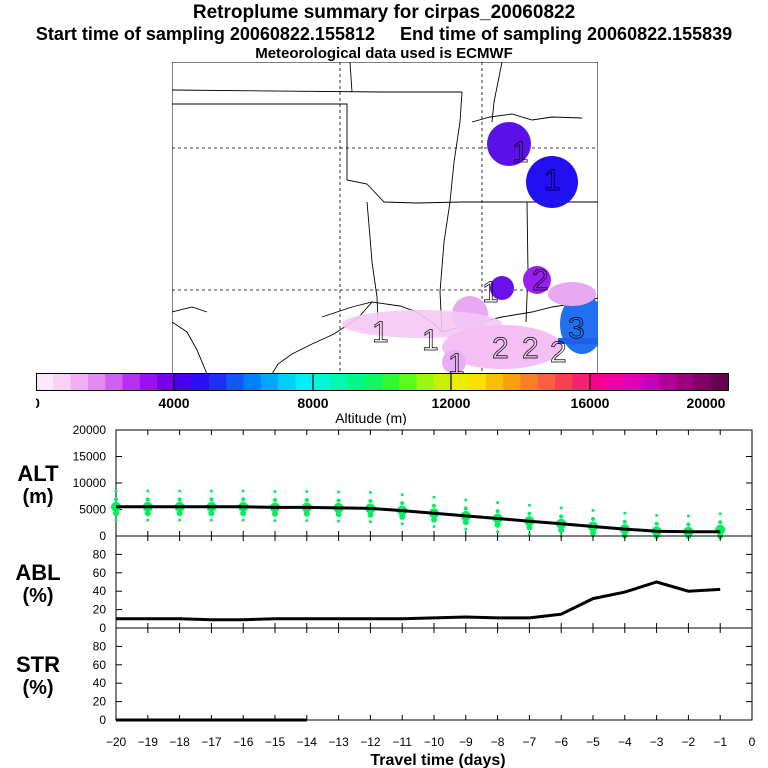  Describe the element at coordinates (243, 742) in the screenshot. I see `x-tick-label: −16` at that location.